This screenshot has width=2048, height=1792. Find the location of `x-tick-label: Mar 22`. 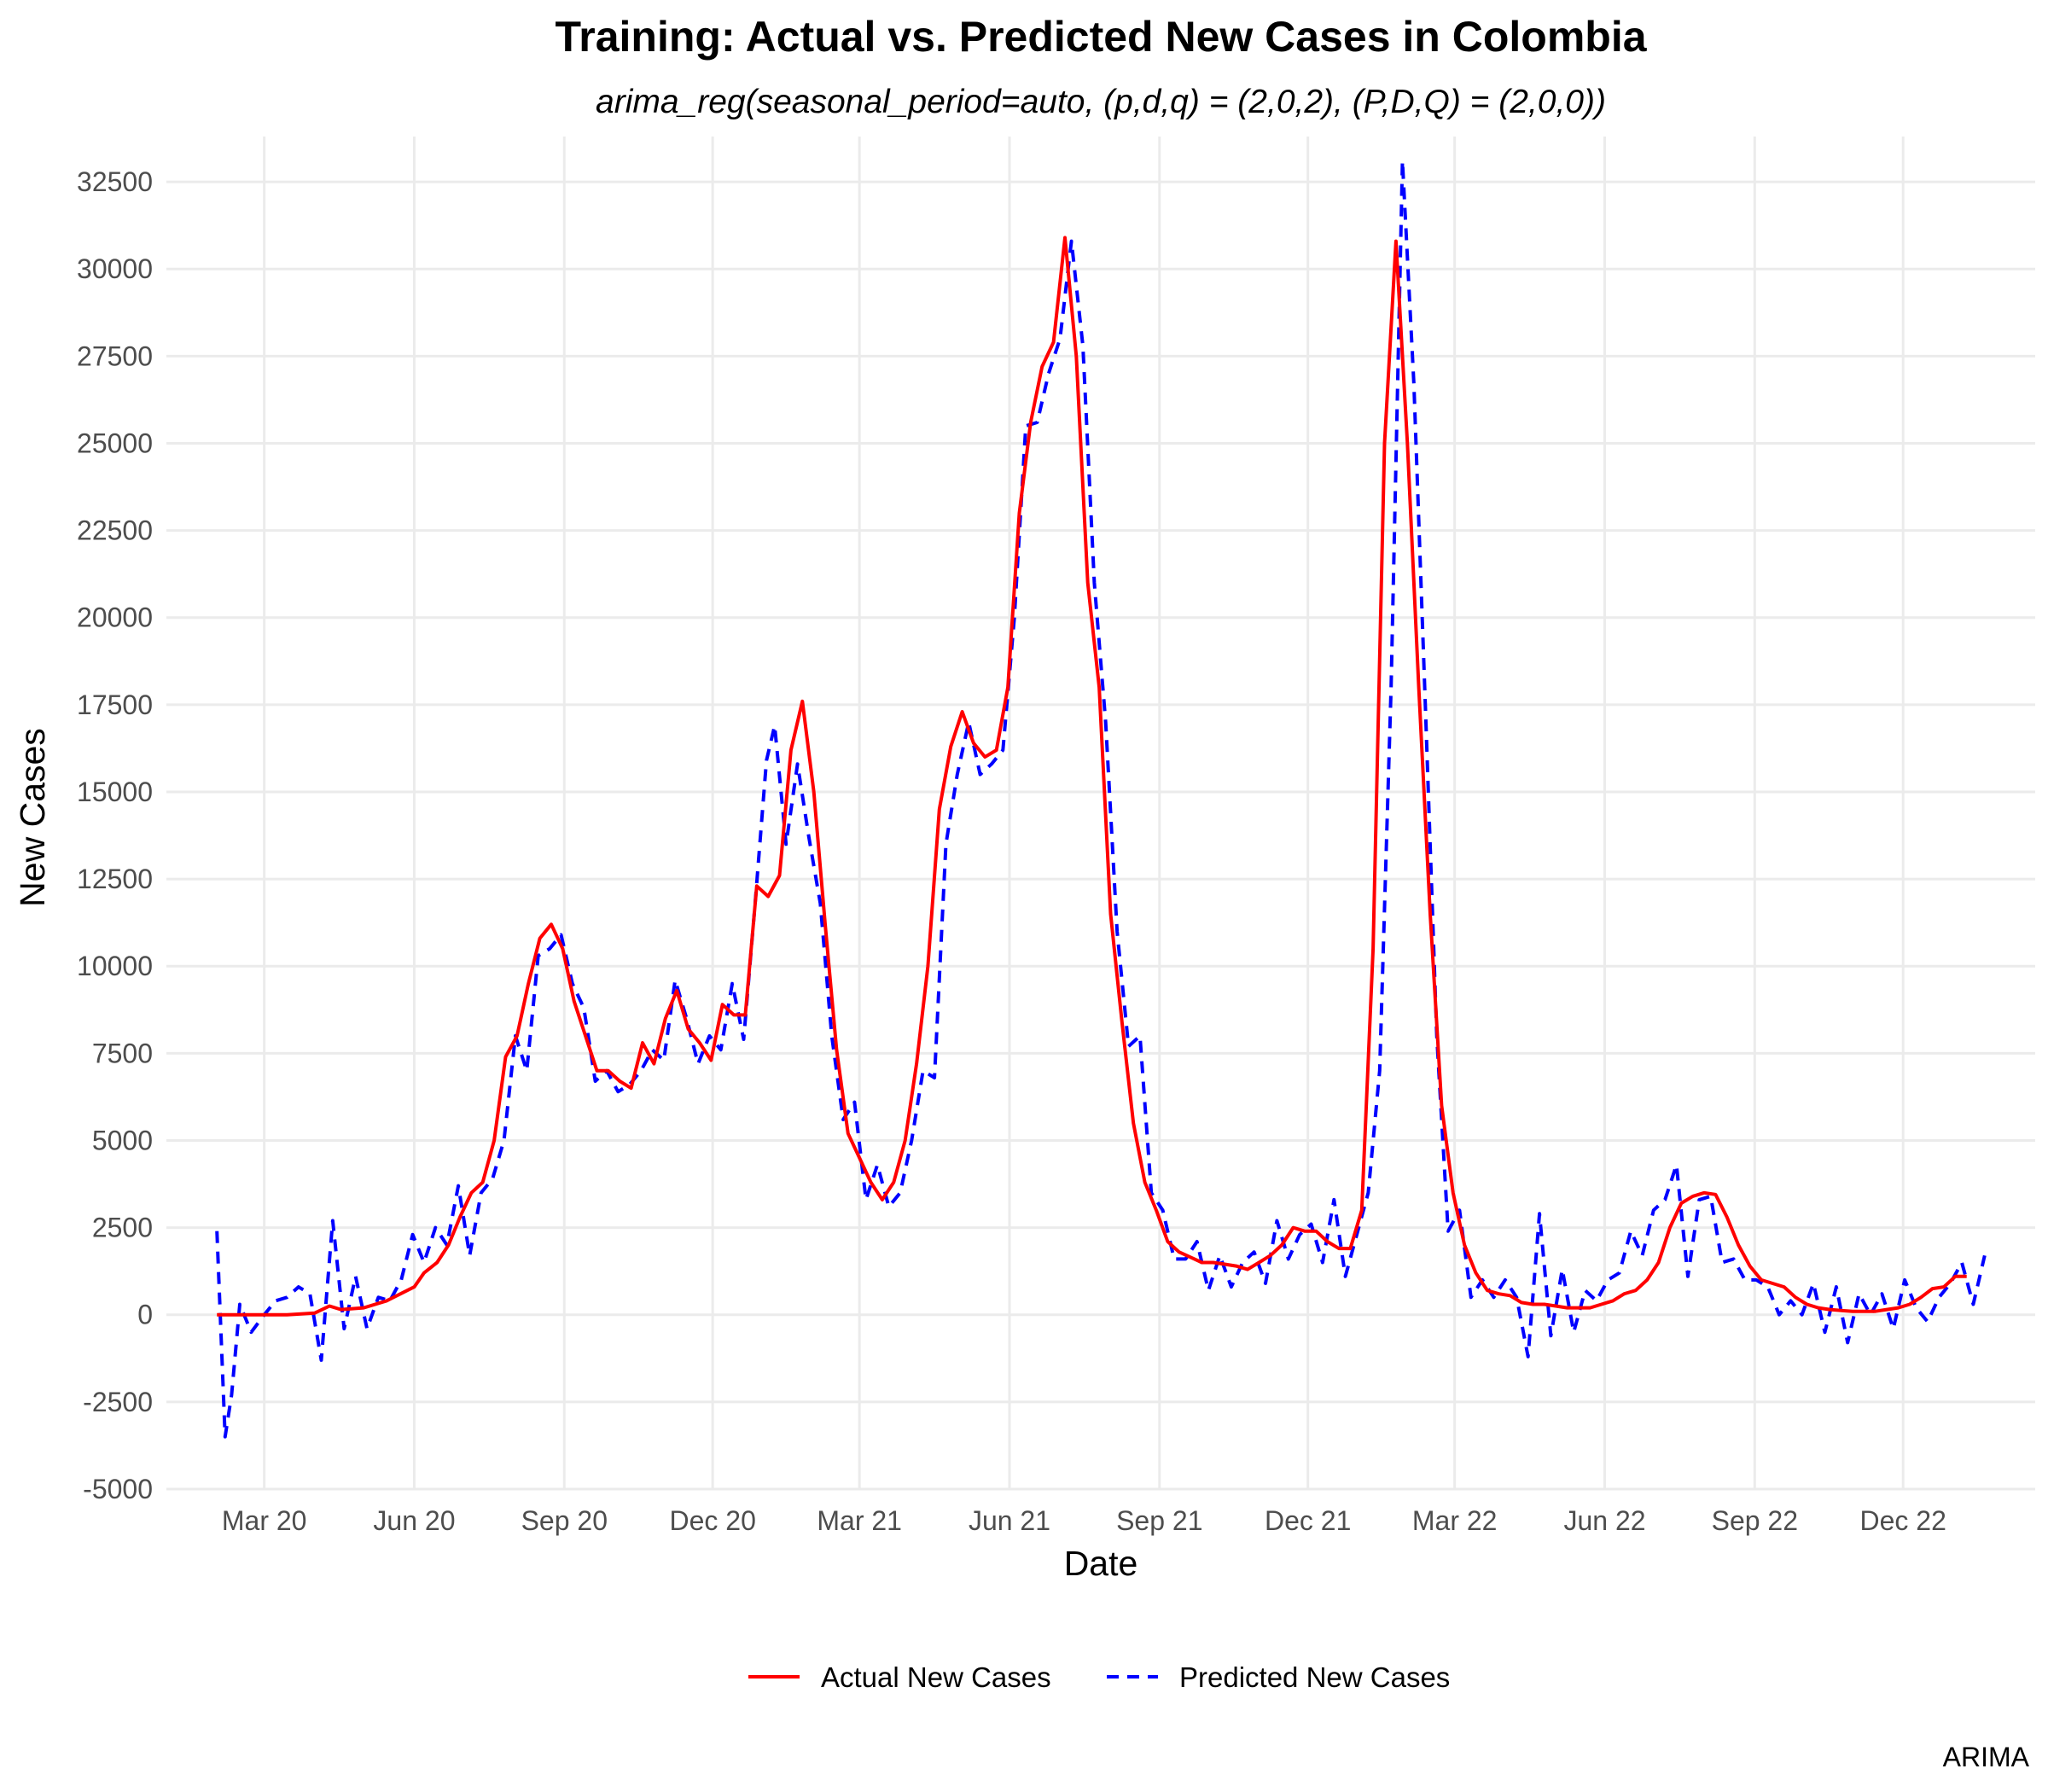

x-tick-label: Mar 22 is located at coordinates (1455, 1520).